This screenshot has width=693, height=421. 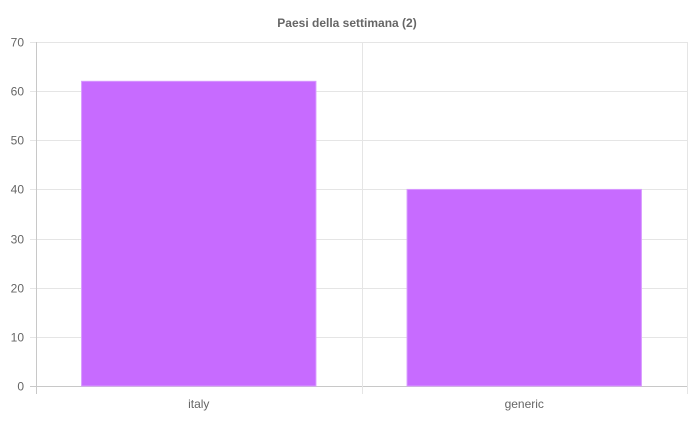 What do you see at coordinates (346, 23) in the screenshot?
I see `chart-title: Paesi della settimana (2)` at bounding box center [346, 23].